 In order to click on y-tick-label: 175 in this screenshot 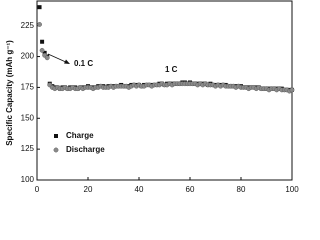, I will do `click(28, 87)`.